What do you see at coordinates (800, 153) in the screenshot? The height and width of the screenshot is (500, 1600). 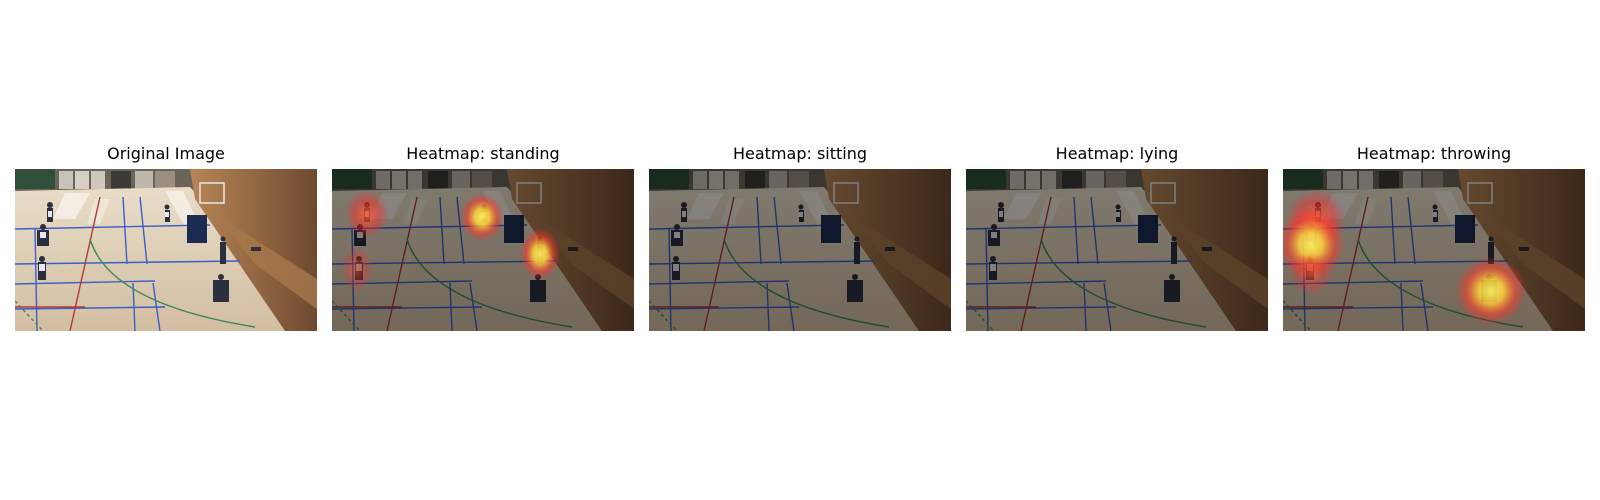 I see `panel-title: Heatmap: sitting` at bounding box center [800, 153].